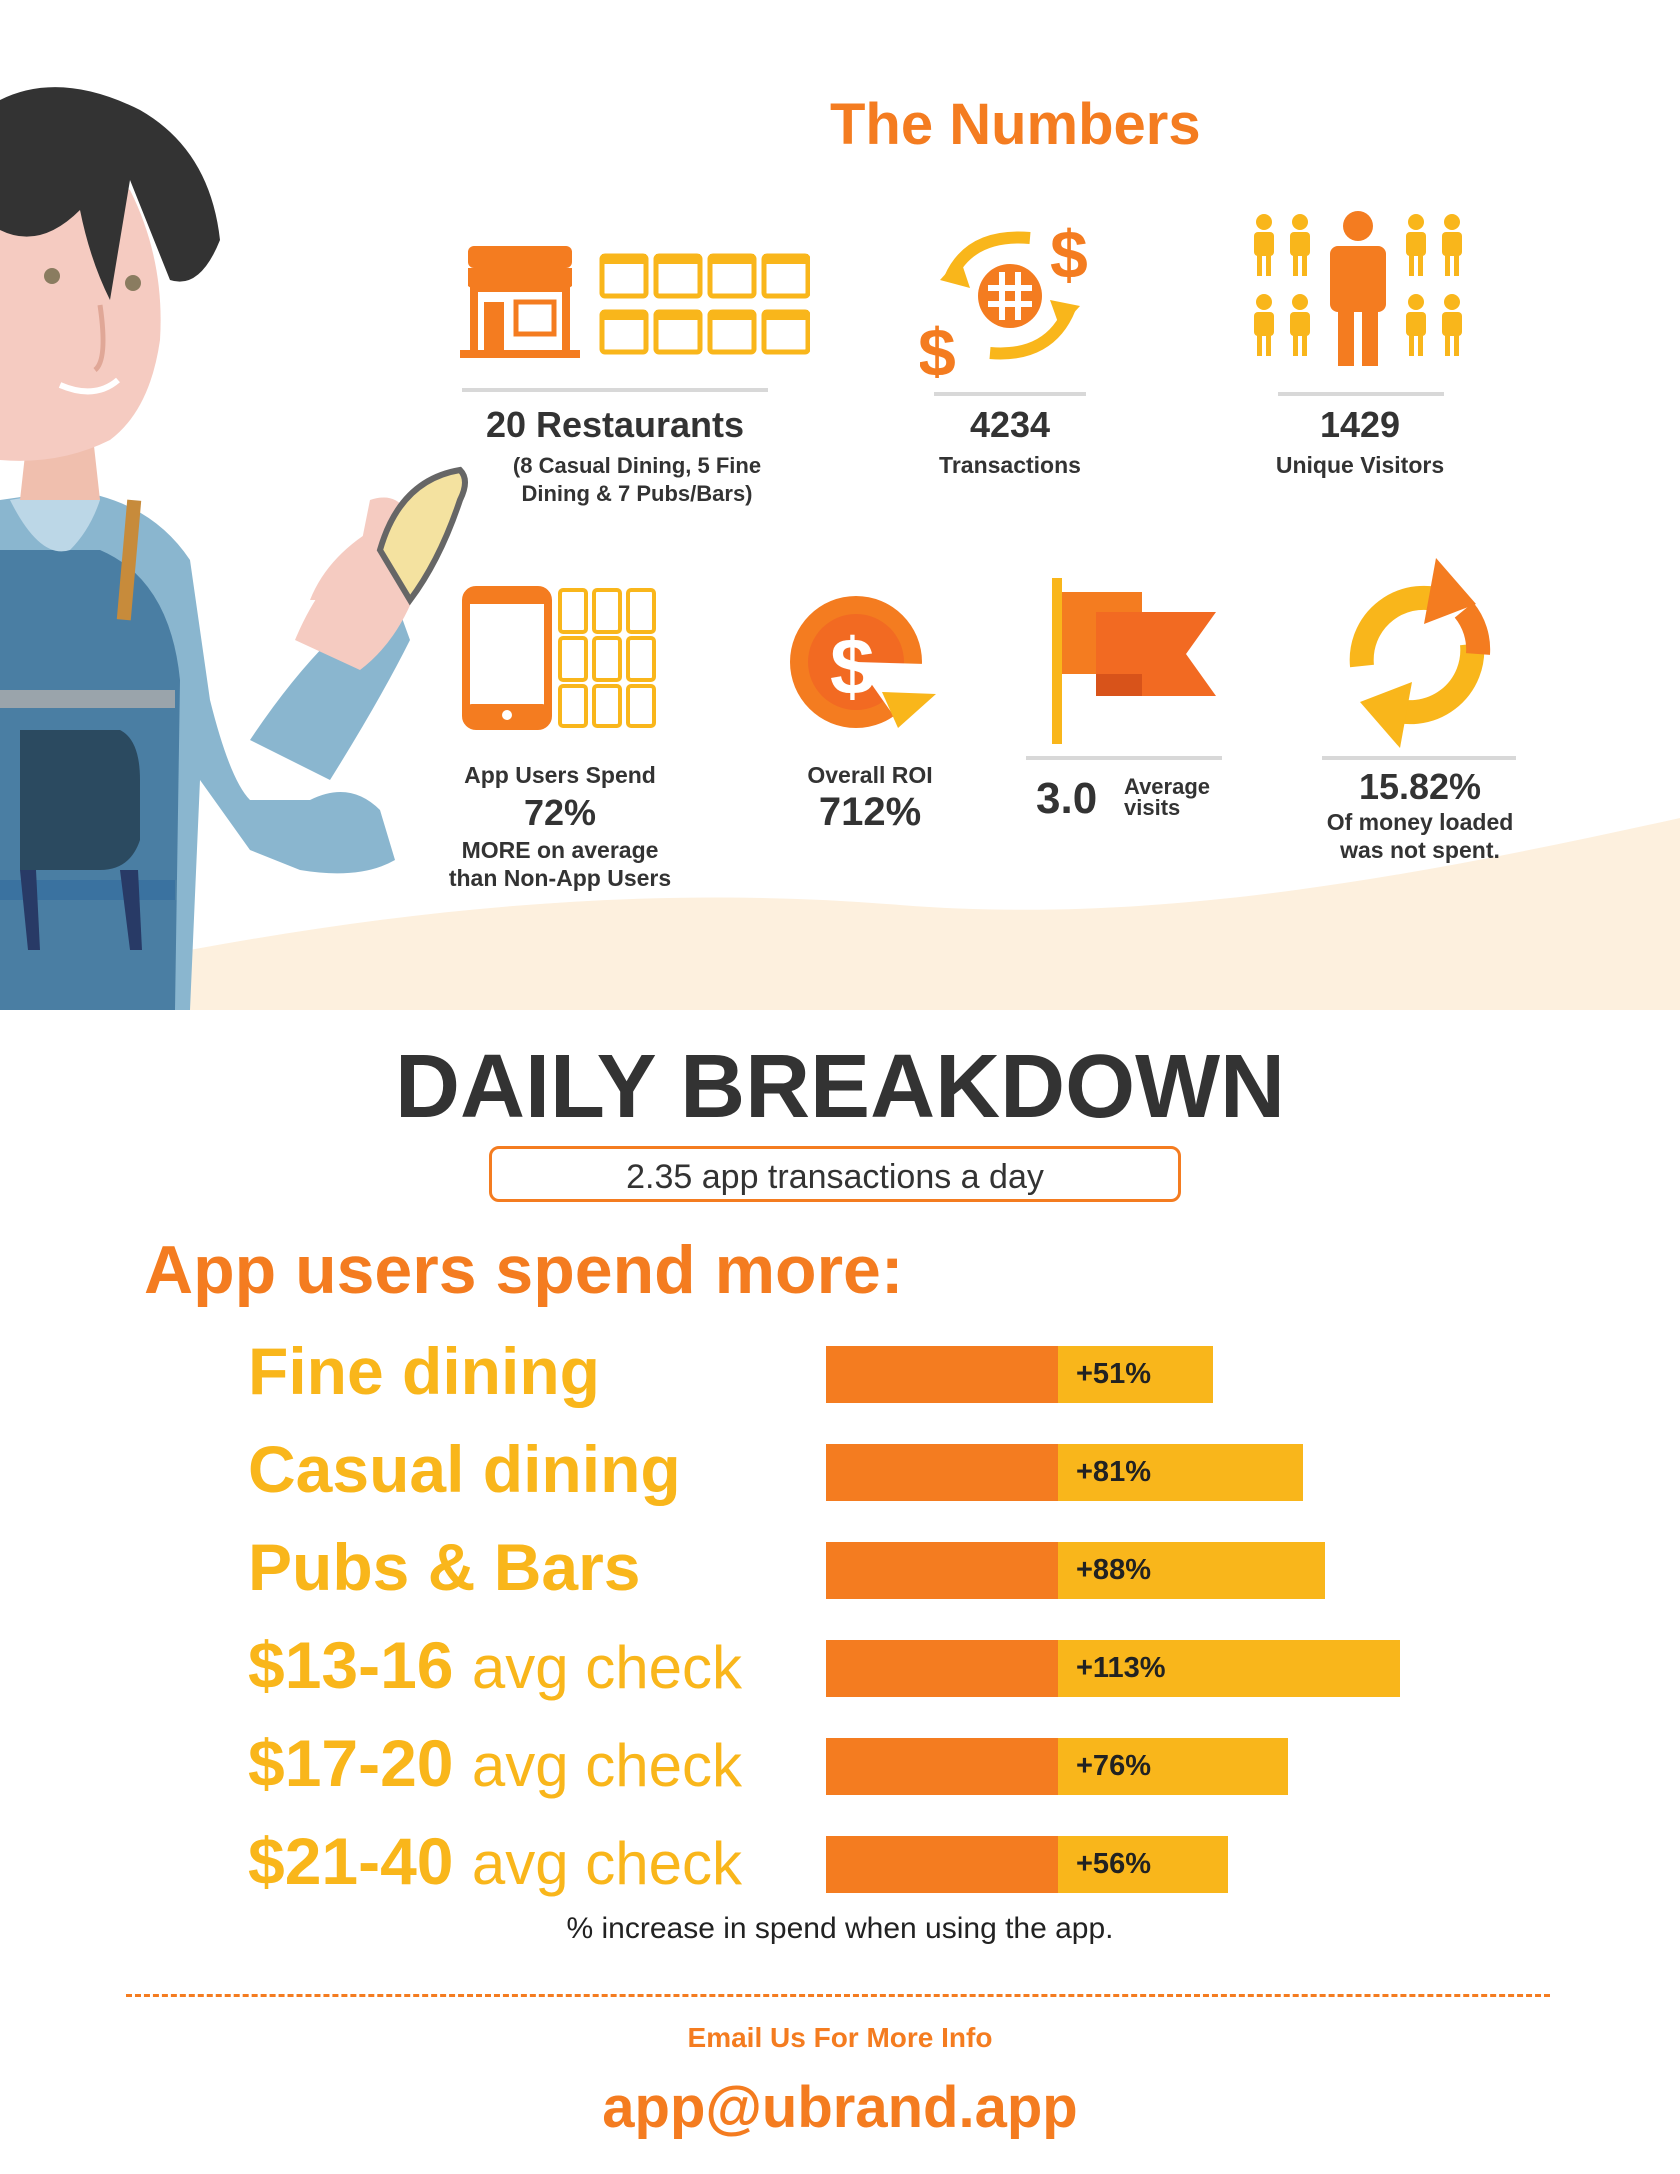 The width and height of the screenshot is (1680, 2174). I want to click on transactions-per-day: 2.35 app transactions a day, so click(835, 1174).